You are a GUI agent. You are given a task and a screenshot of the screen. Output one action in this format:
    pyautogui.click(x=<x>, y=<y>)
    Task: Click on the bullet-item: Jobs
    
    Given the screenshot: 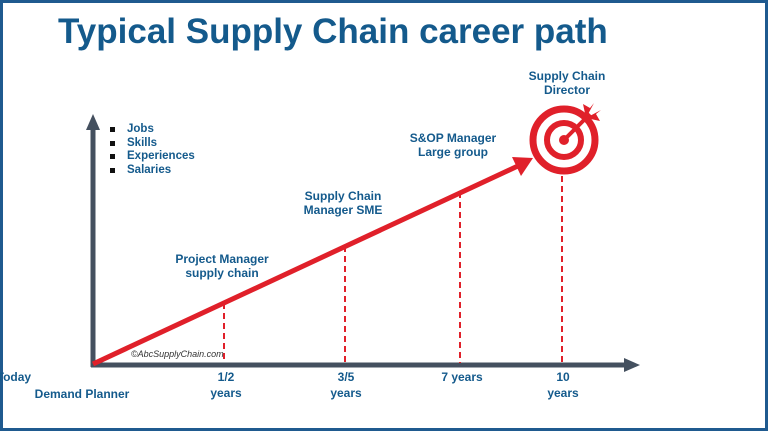 What is the action you would take?
    pyautogui.click(x=151, y=130)
    